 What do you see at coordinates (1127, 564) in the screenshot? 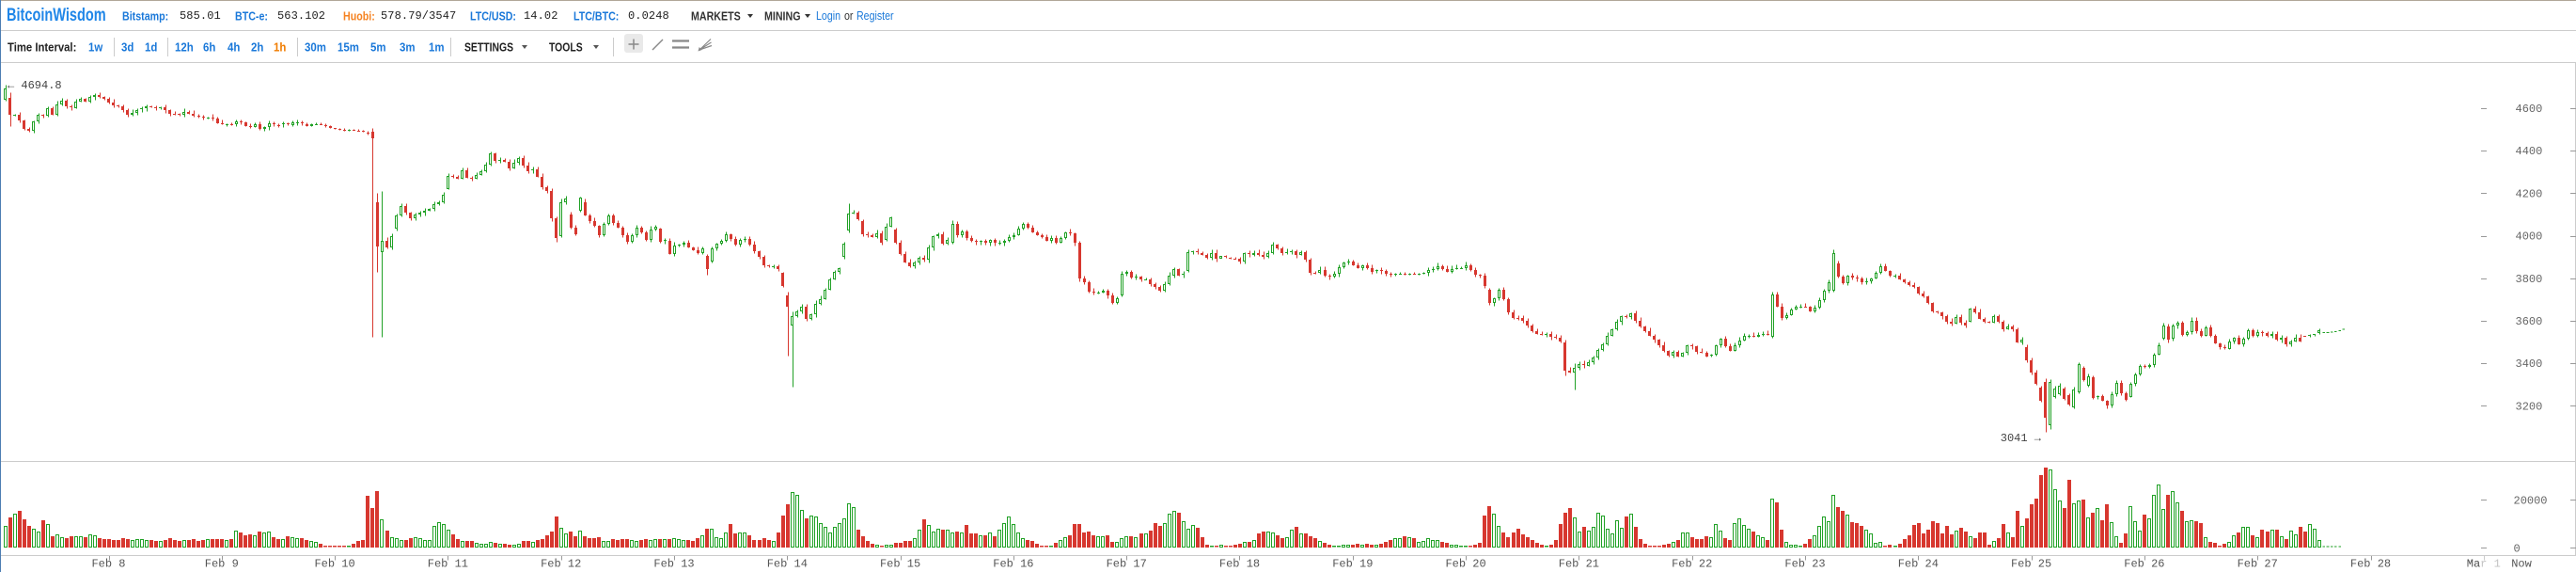
I see `svg-text: Feb 17` at bounding box center [1127, 564].